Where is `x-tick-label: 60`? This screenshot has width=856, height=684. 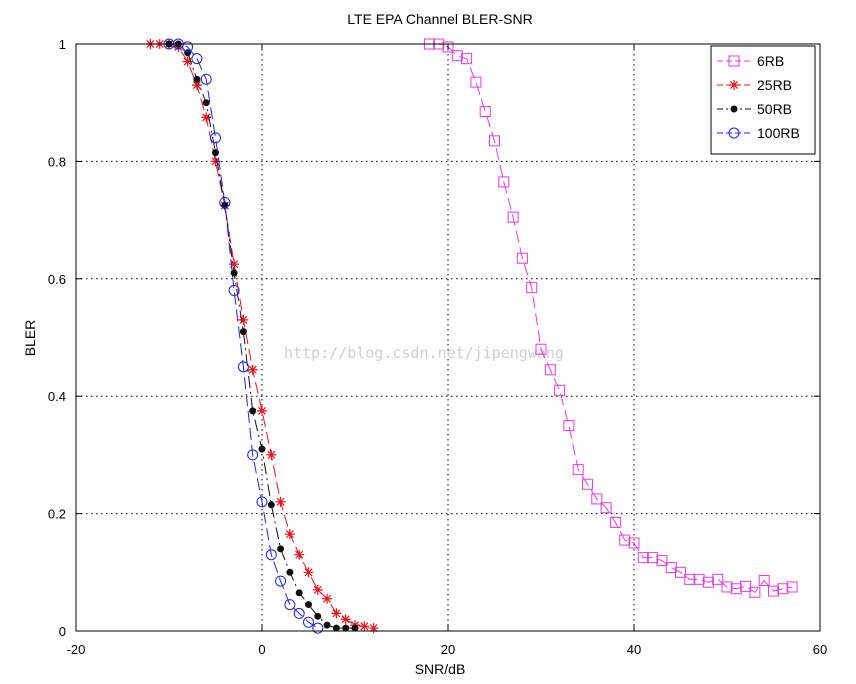 x-tick-label: 60 is located at coordinates (820, 649).